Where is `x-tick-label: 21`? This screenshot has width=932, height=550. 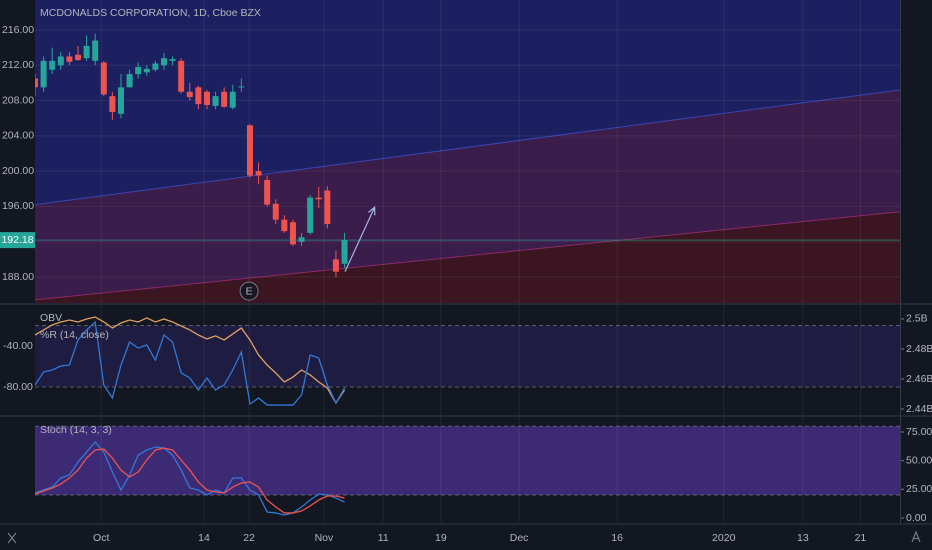
x-tick-label: 21 is located at coordinates (861, 538).